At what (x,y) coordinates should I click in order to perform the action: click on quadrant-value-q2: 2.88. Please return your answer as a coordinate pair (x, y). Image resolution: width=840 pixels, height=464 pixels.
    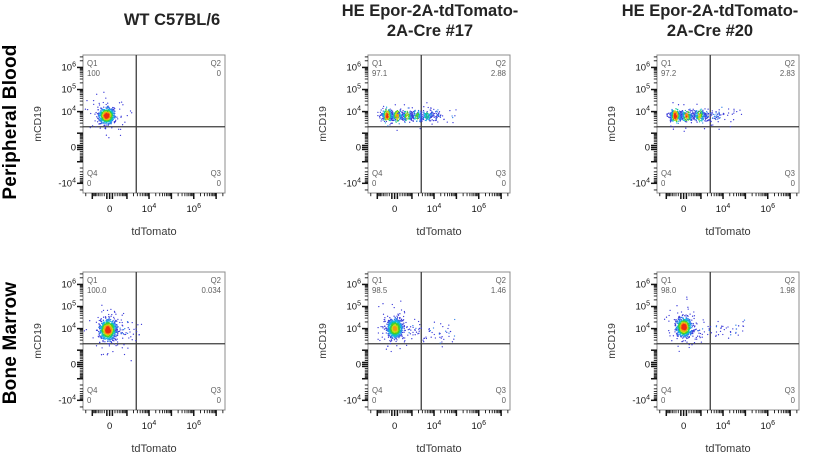
    Looking at the image, I should click on (498, 73).